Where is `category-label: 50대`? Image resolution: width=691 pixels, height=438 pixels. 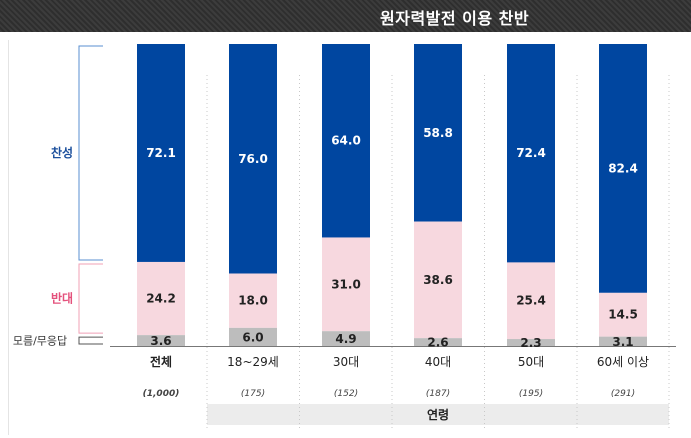
category-label: 50대 is located at coordinates (531, 362).